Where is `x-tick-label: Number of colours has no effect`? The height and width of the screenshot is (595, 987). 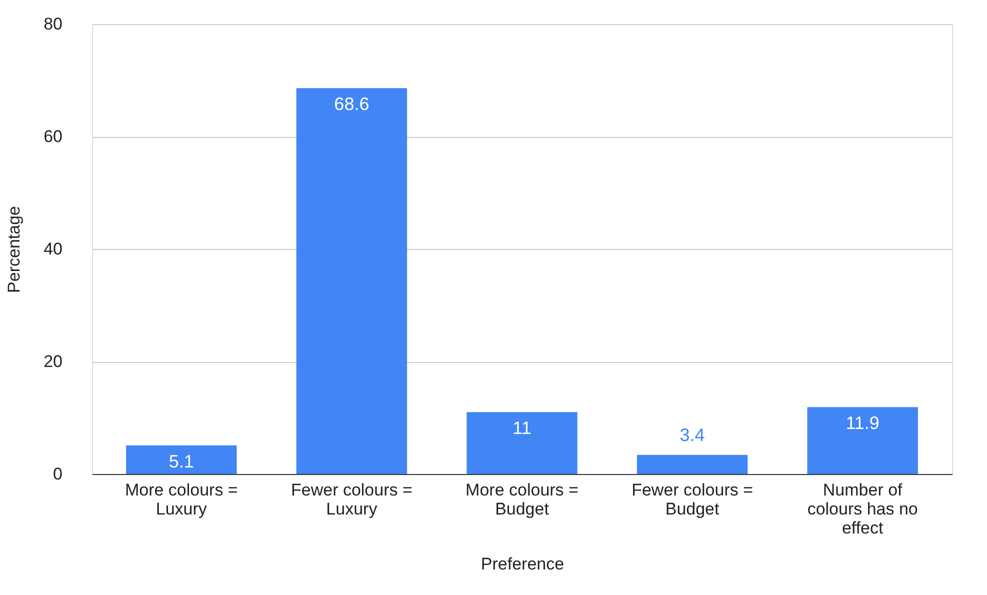 x-tick-label: Number of colours has no effect is located at coordinates (862, 509).